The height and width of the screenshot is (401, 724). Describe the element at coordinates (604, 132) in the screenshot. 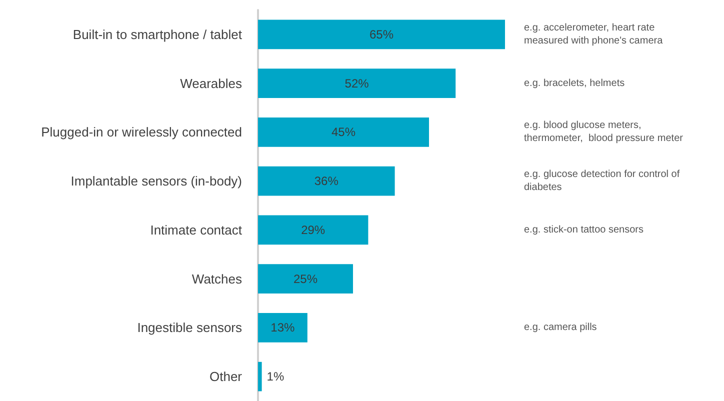

I see `text: e.g. blood glucose meters, thermometer, blood pressure meter` at that location.